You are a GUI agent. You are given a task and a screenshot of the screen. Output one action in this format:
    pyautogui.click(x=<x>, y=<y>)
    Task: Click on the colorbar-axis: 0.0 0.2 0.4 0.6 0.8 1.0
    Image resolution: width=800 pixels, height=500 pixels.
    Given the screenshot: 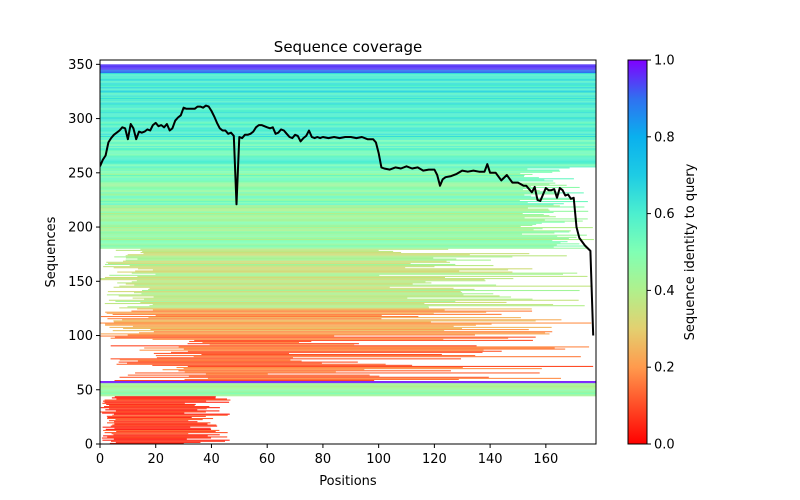 What is the action you would take?
    pyautogui.click(x=661, y=253)
    